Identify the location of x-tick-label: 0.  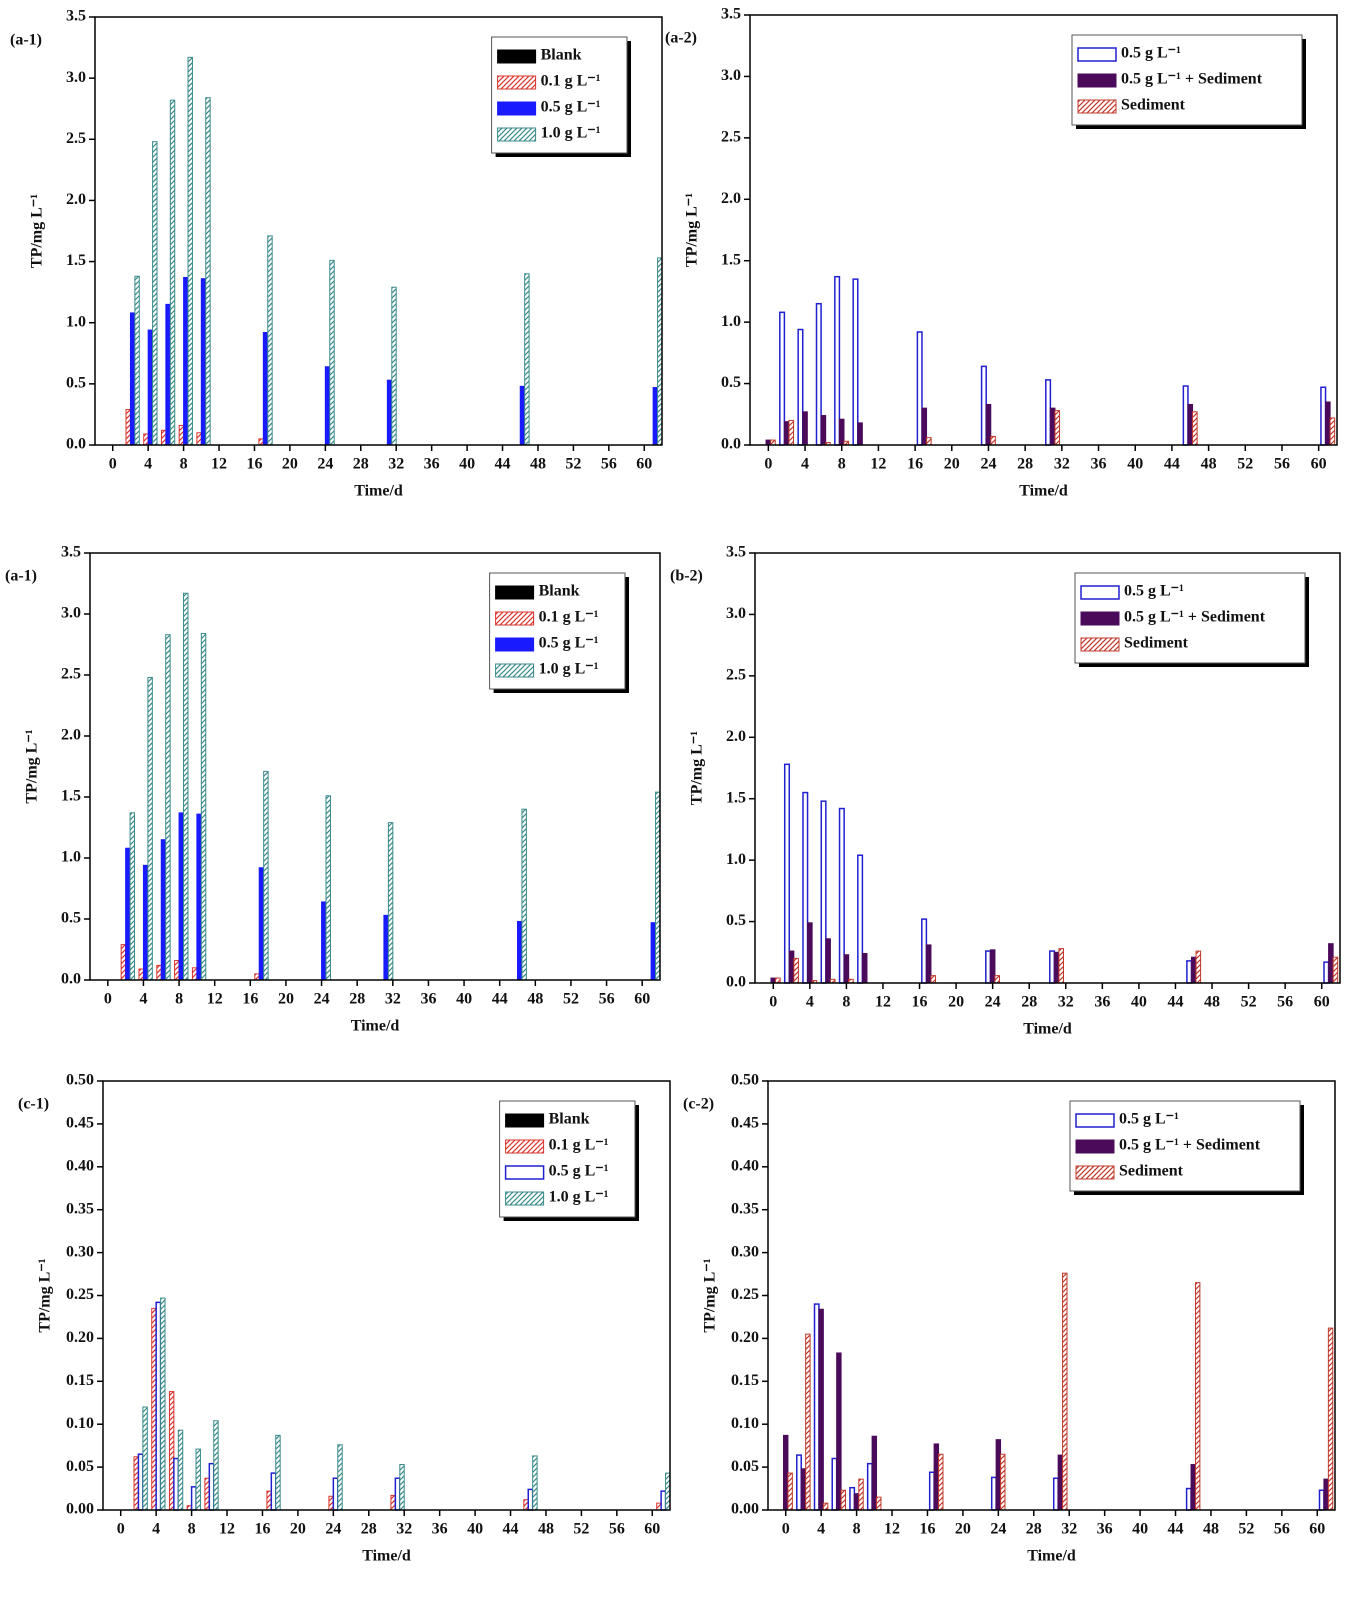
(121, 1529).